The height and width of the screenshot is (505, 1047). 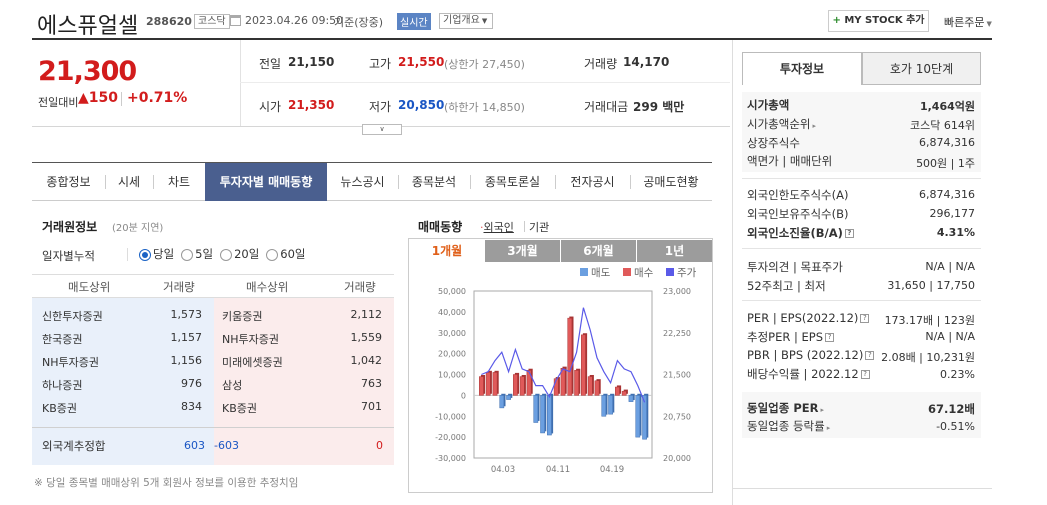 I want to click on right-axis-tick: 20,750, so click(x=677, y=416).